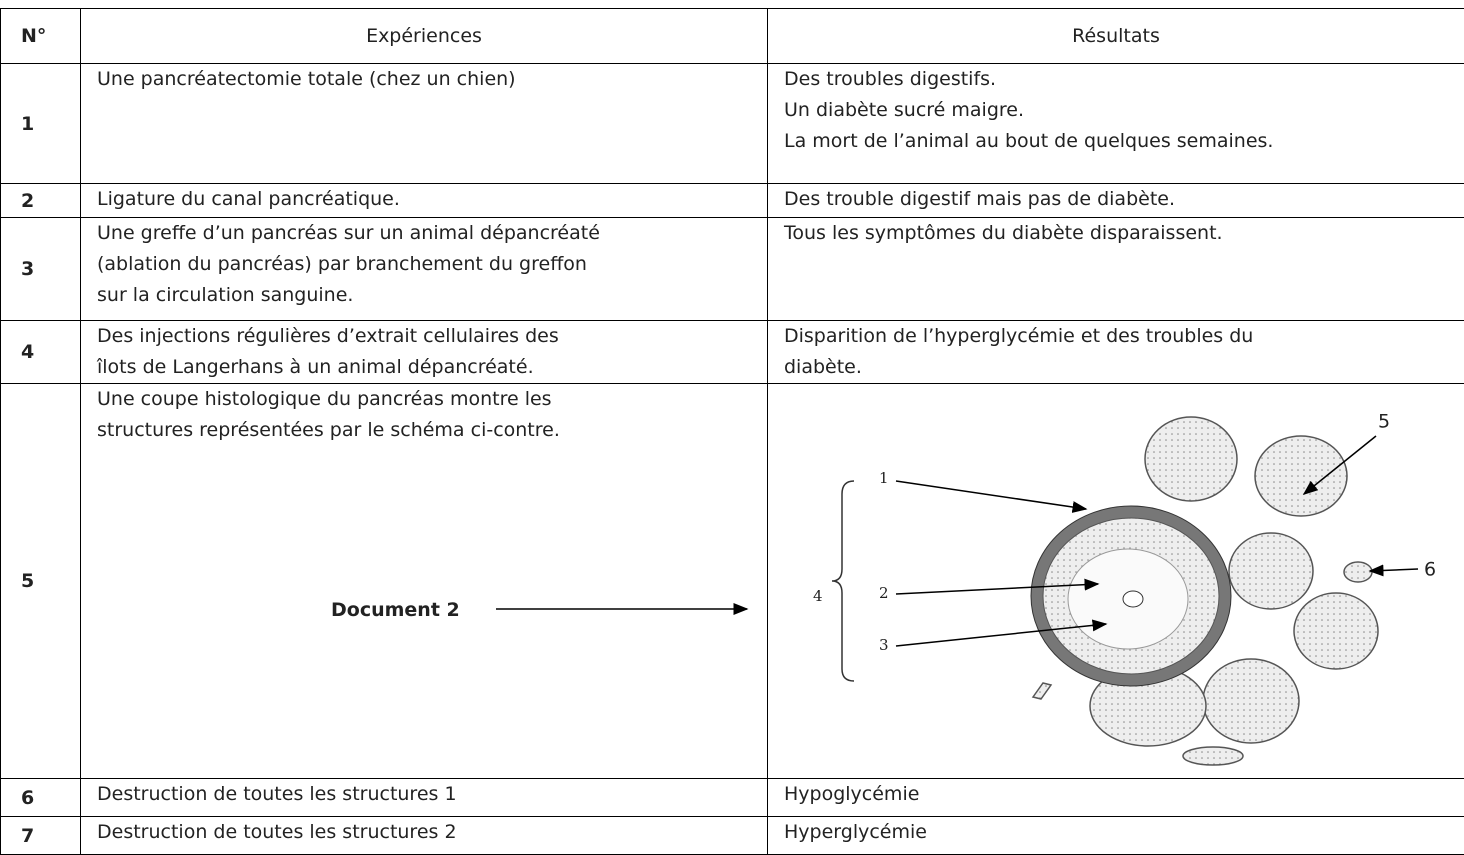 This screenshot has width=1464, height=855. I want to click on result-cell: Hypoglycémie, so click(1116, 798).